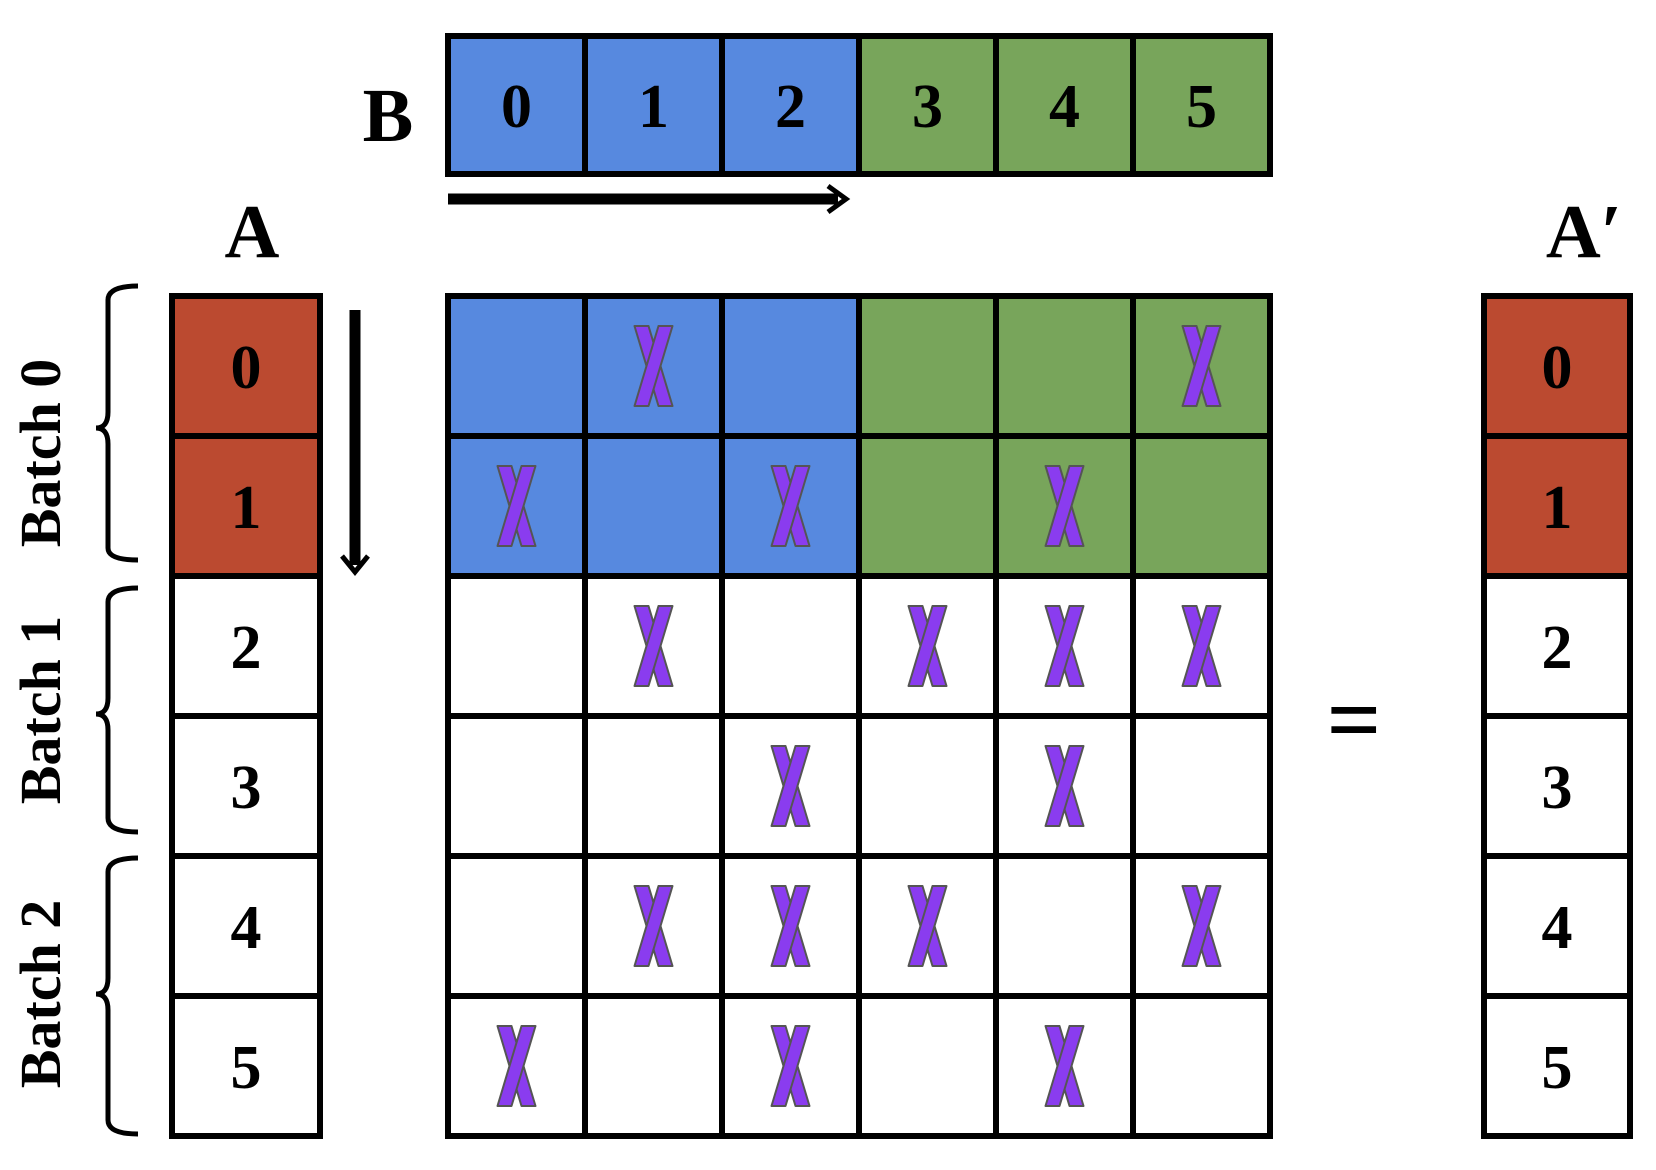 The image size is (1656, 1170). What do you see at coordinates (252, 232) in the screenshot?
I see `vector-a-label: A` at bounding box center [252, 232].